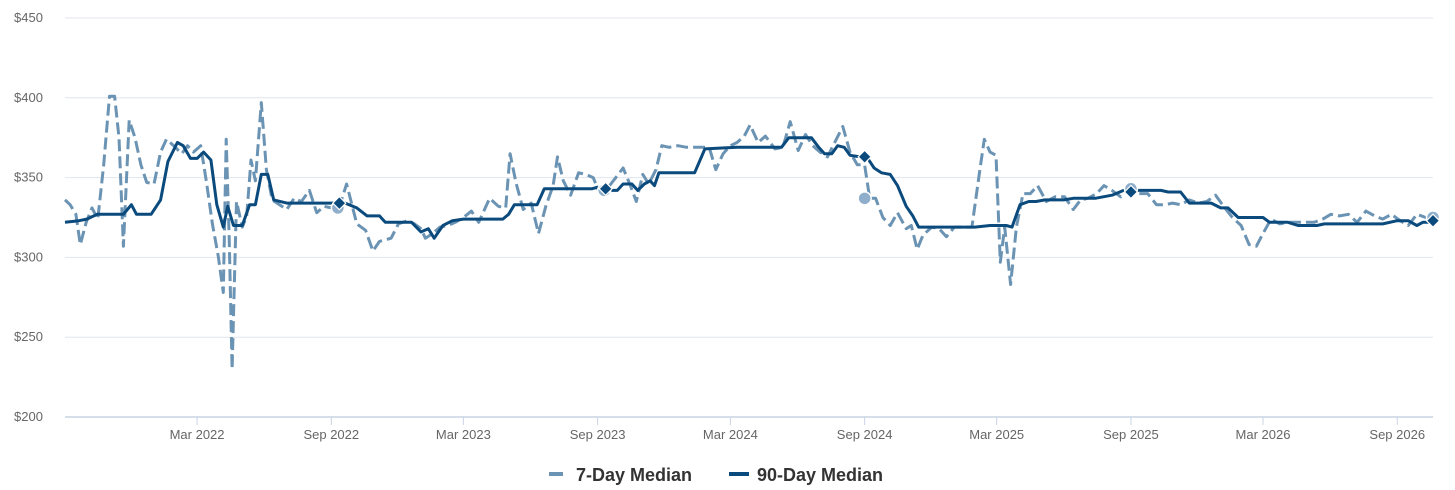 This screenshot has height=490, width=1455. I want to click on series-markers, so click(885, 189).